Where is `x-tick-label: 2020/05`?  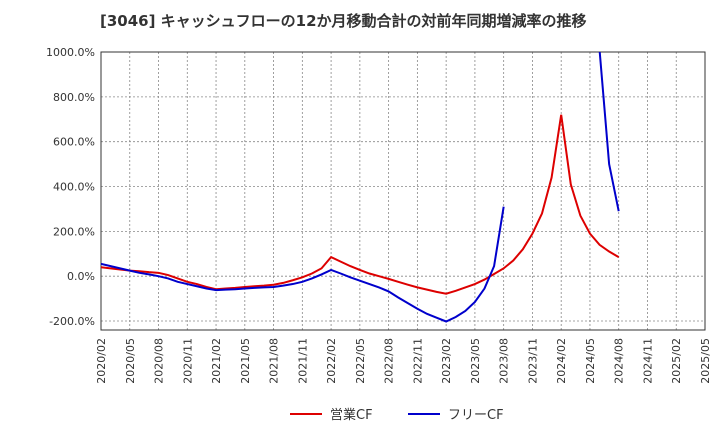
x-tick-label: 2020/05 is located at coordinates (130, 361).